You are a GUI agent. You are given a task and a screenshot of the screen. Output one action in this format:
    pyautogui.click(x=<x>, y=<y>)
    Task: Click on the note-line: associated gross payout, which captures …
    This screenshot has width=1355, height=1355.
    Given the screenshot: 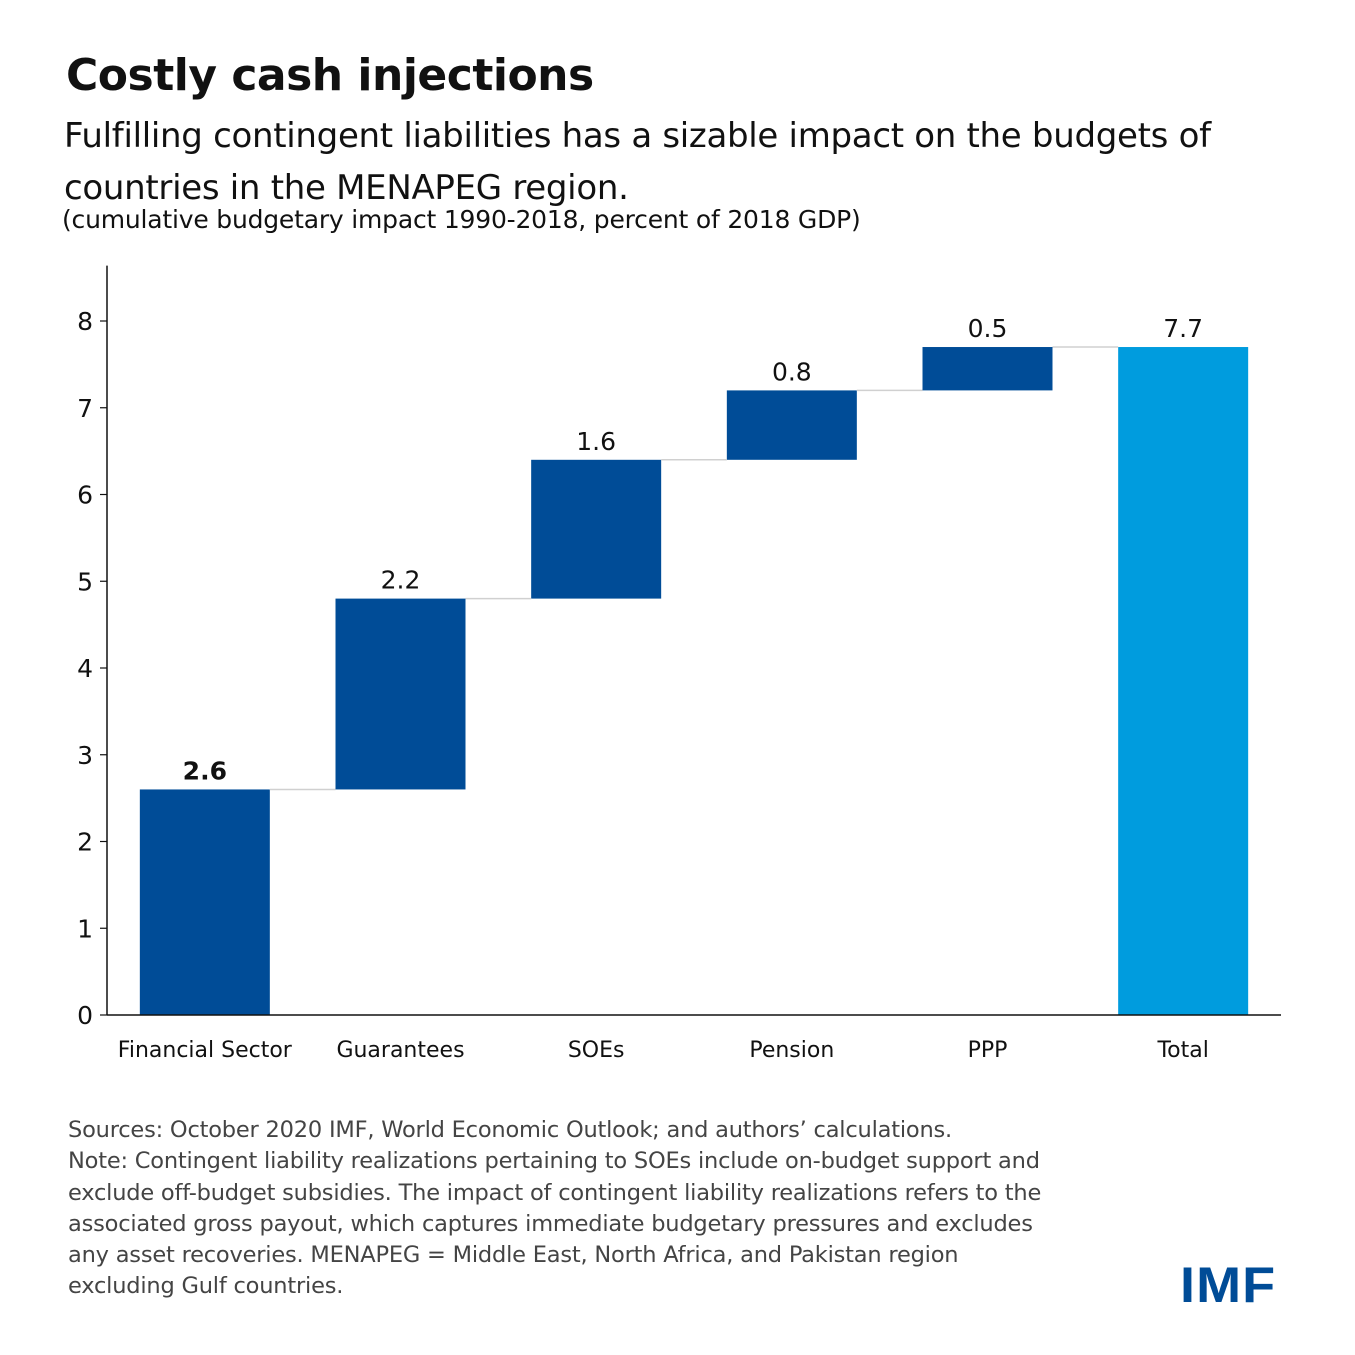 What is the action you would take?
    pyautogui.click(x=550, y=1223)
    